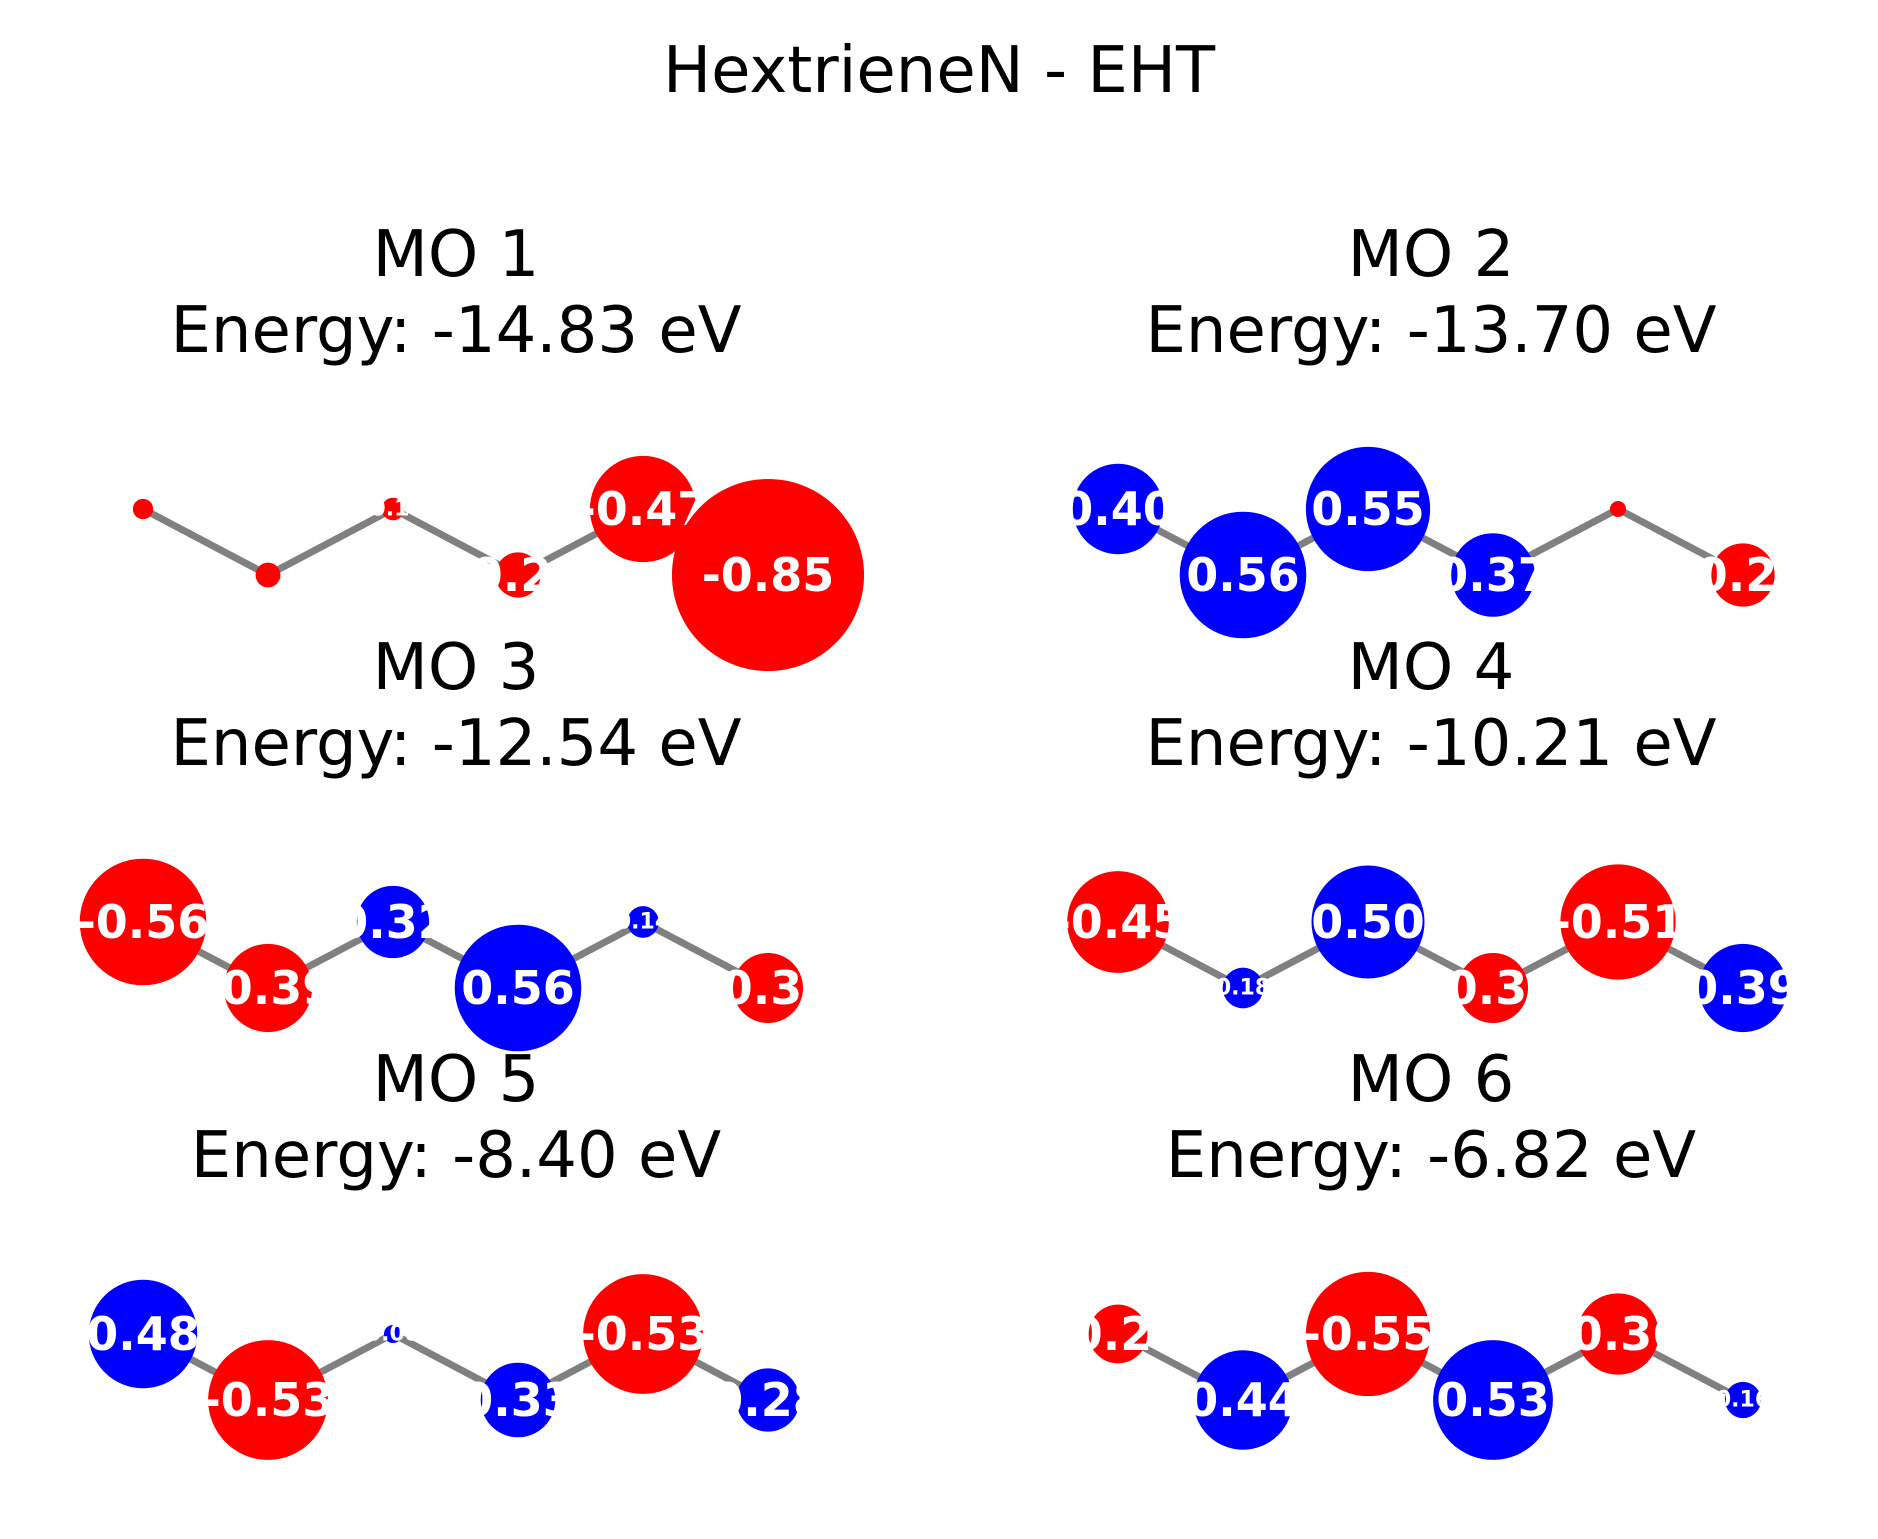  Describe the element at coordinates (455, 744) in the screenshot. I see `panel-energy-title: Energy: -12.54 eV` at that location.